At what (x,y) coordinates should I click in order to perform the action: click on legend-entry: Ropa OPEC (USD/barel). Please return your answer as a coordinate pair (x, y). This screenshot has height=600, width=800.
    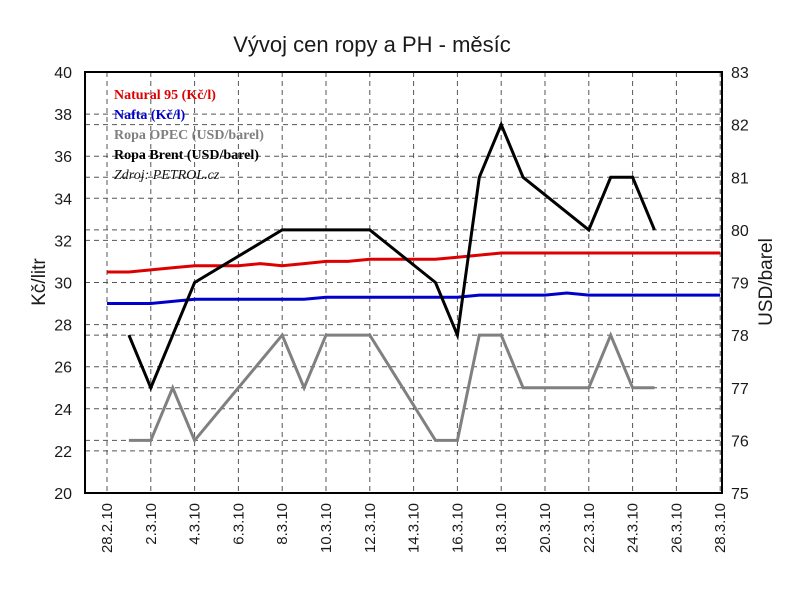
    Looking at the image, I should click on (189, 135).